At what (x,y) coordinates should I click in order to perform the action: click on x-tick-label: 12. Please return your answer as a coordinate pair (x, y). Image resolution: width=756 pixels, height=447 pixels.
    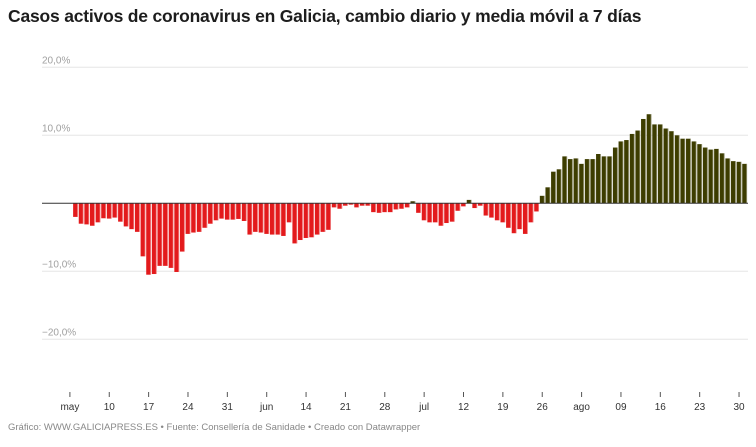
    Looking at the image, I should click on (464, 407).